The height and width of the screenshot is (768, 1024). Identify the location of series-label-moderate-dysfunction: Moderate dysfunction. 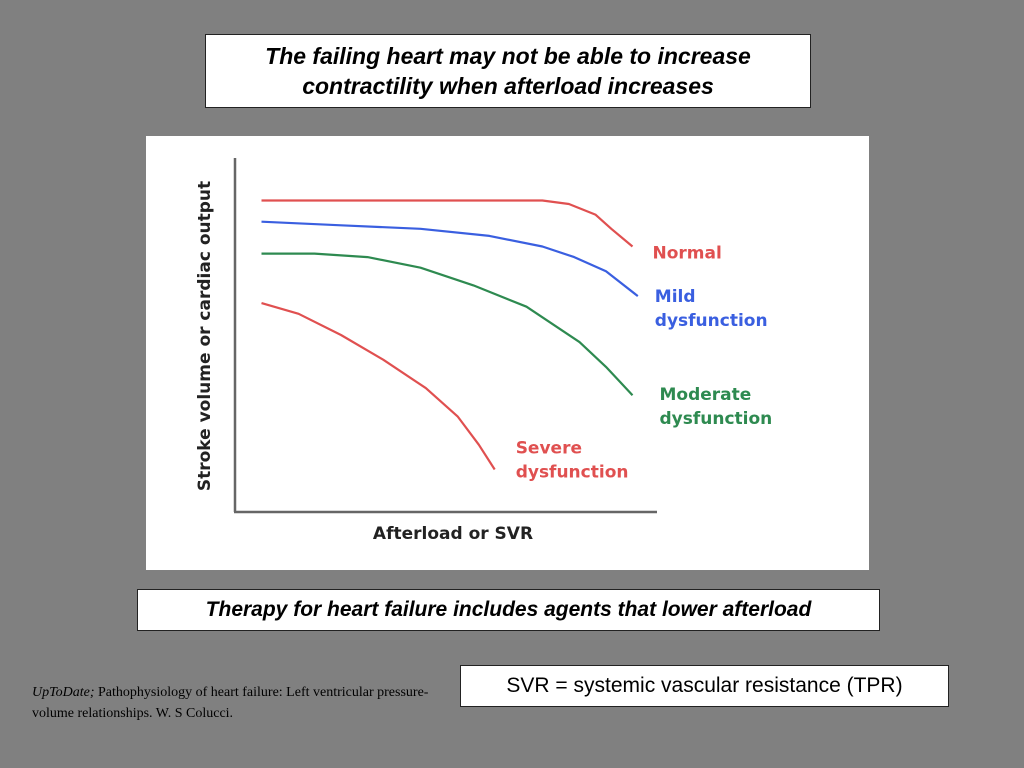
(716, 407).